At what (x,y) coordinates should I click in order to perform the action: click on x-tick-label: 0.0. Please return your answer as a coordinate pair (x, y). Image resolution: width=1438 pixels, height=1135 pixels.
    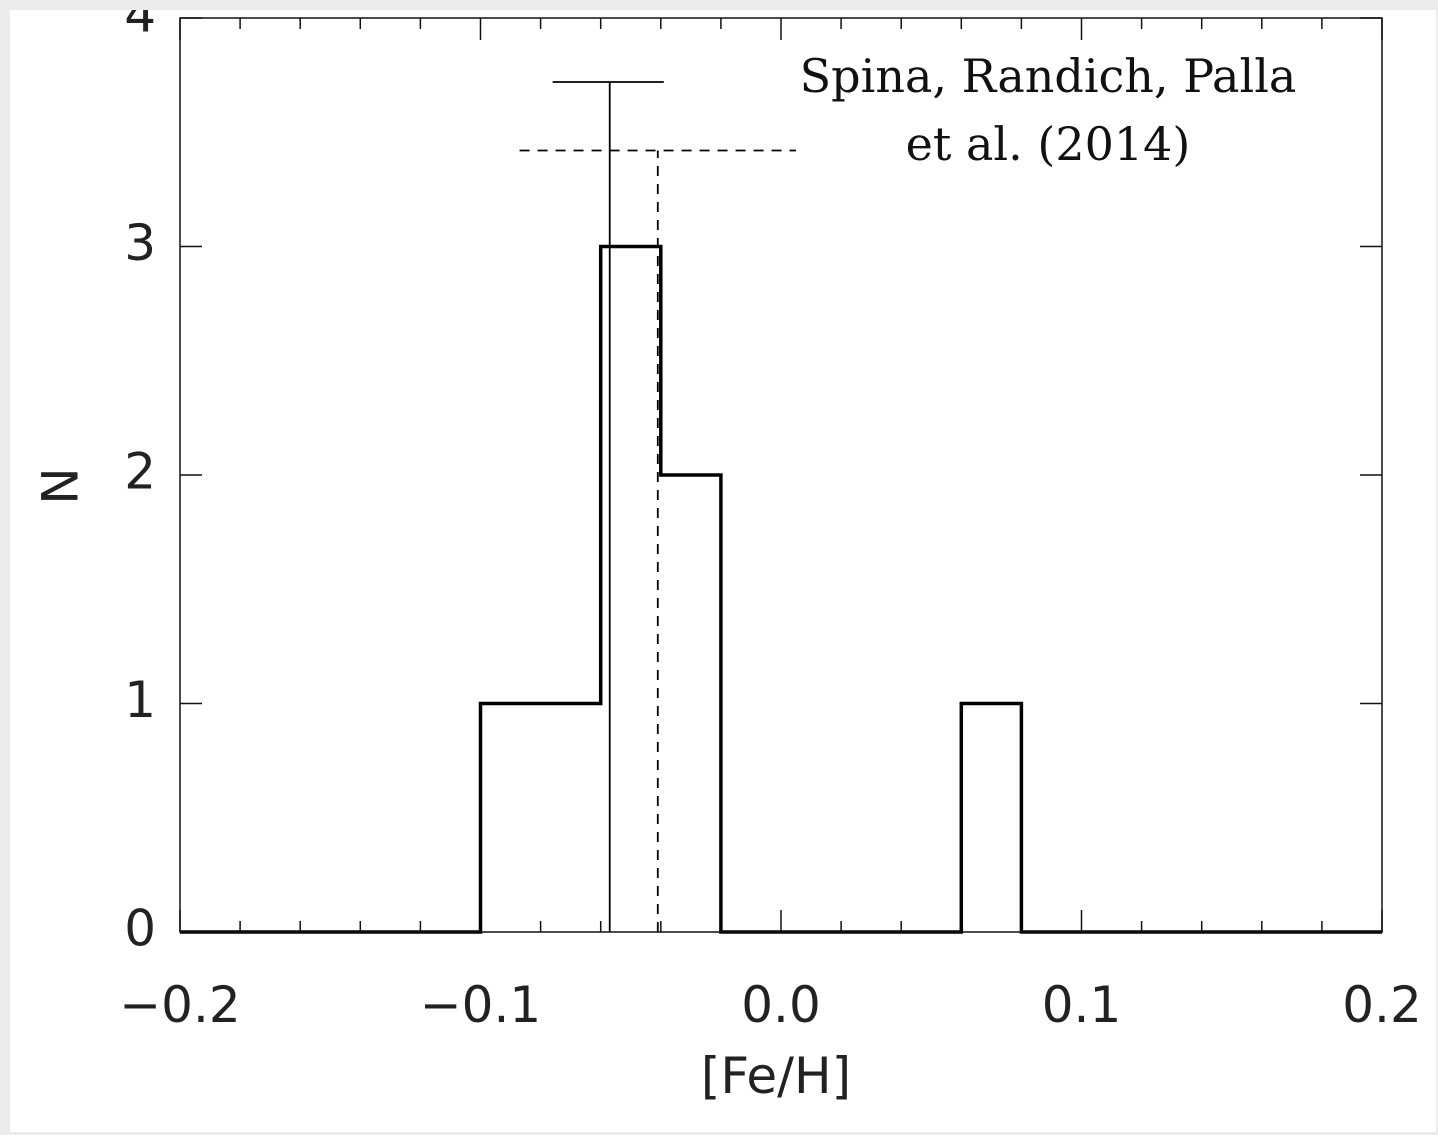
    Looking at the image, I should click on (781, 1005).